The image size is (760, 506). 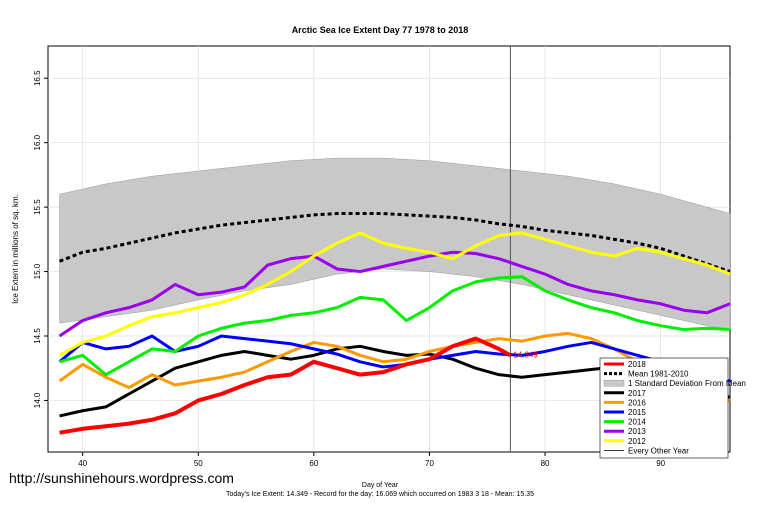 What do you see at coordinates (637, 441) in the screenshot?
I see `legend-label: 2012` at bounding box center [637, 441].